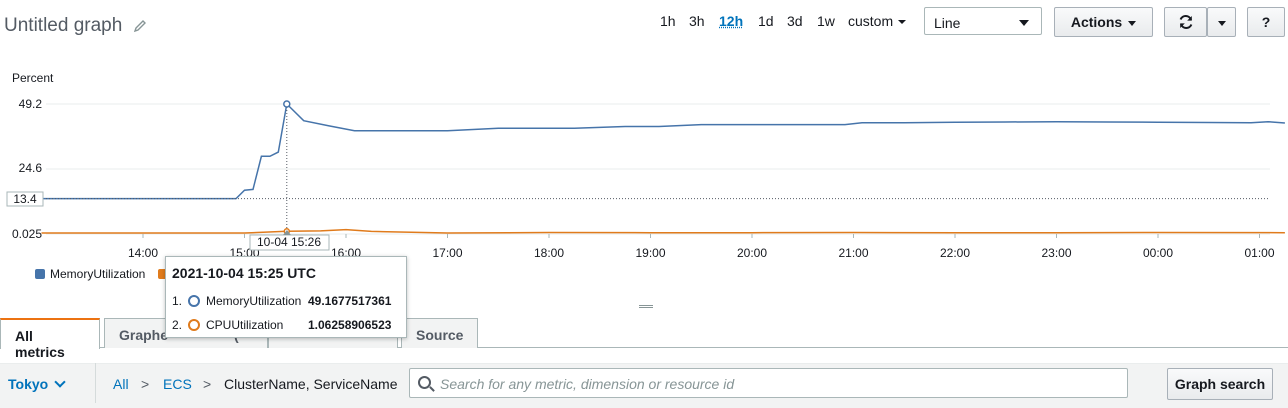 This screenshot has width=1288, height=408. I want to click on legend-item-memory: MemoryUtilization, so click(90, 274).